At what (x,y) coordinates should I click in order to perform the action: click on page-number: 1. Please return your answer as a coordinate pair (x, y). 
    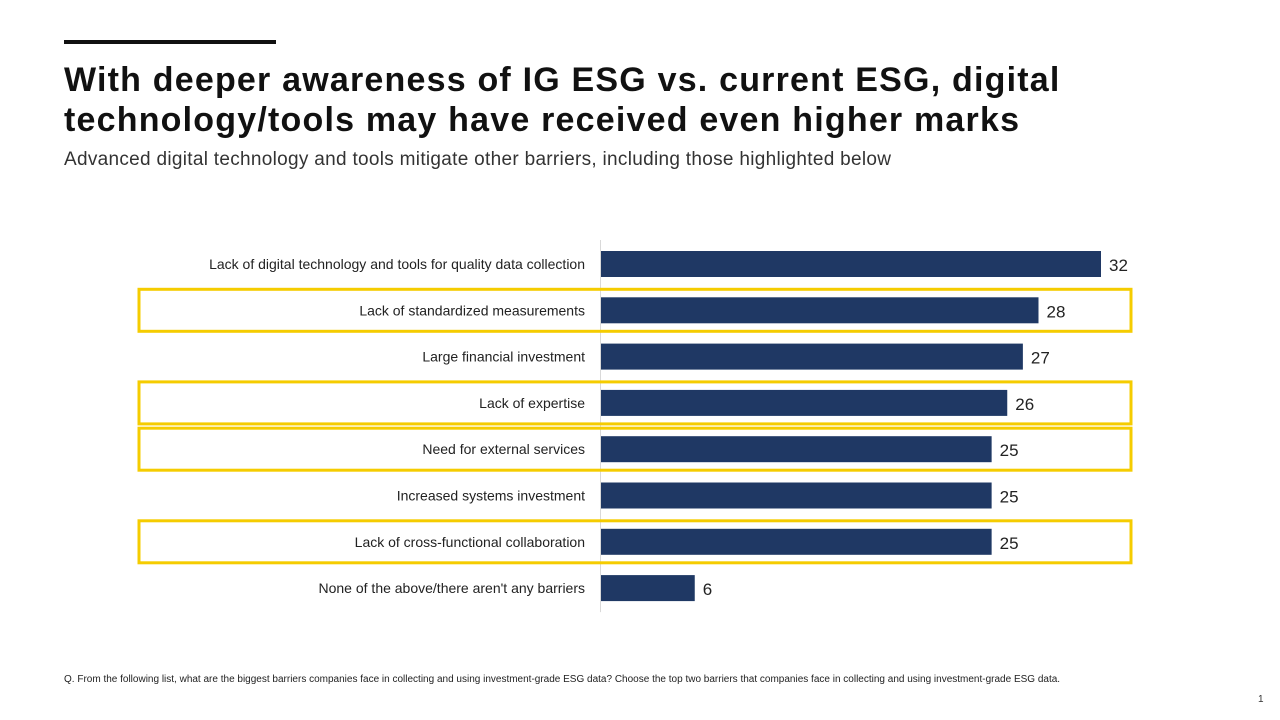
    Looking at the image, I should click on (1261, 699).